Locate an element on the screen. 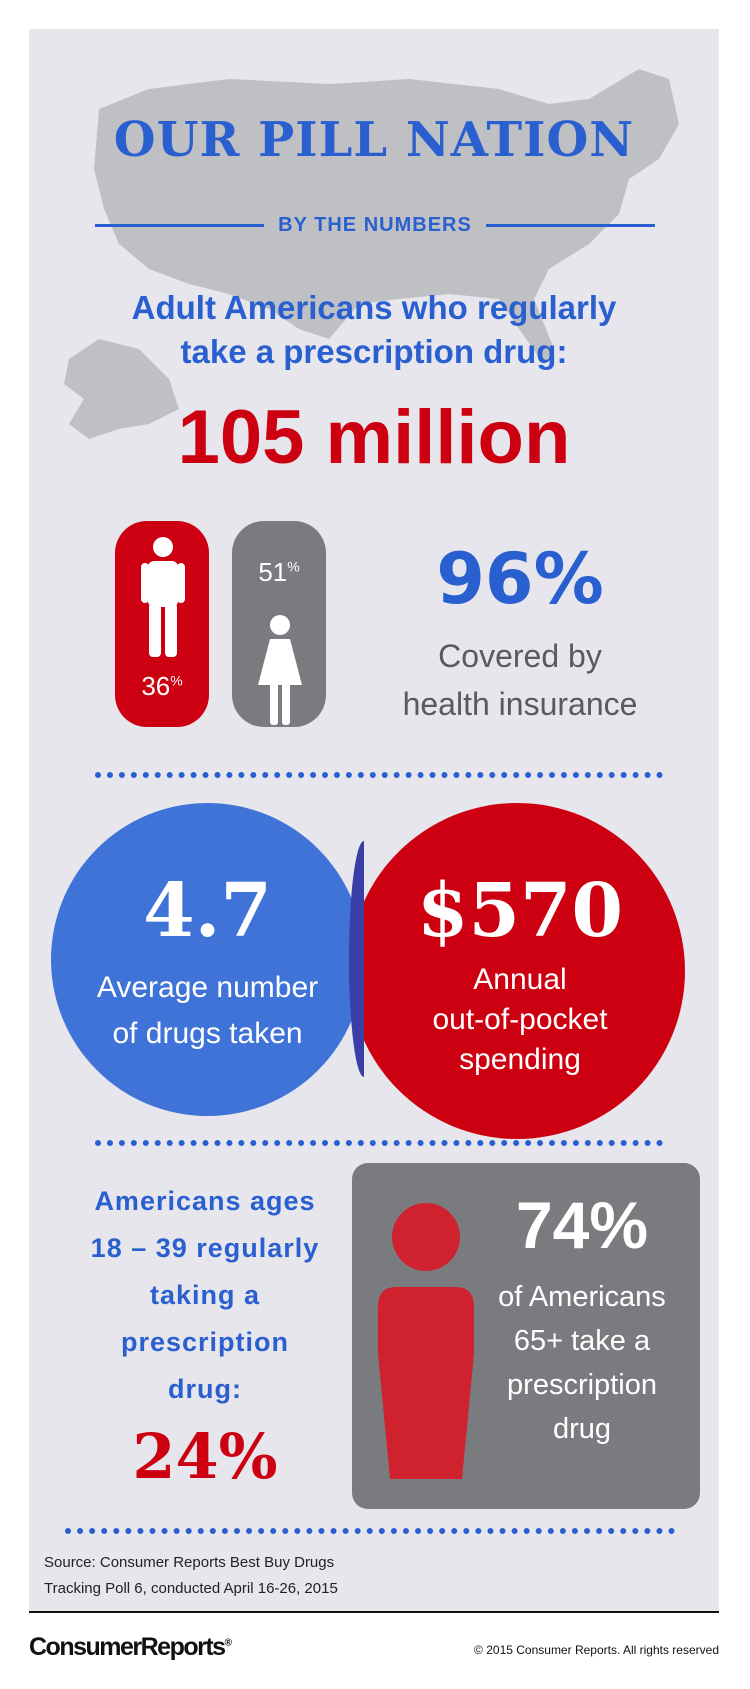  headline-value: 105 million is located at coordinates (374, 437).